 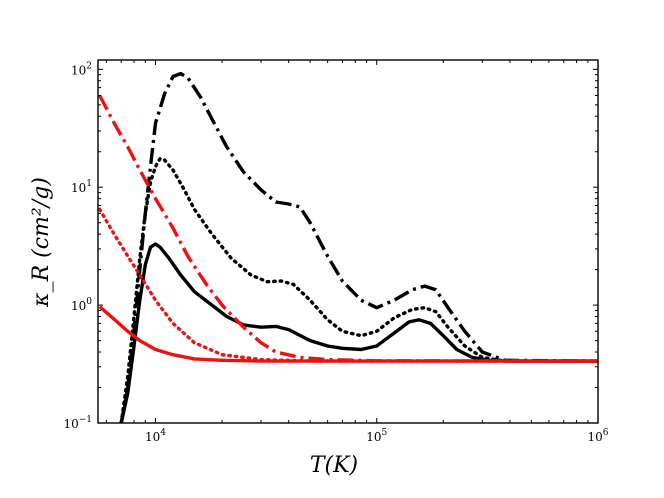 What do you see at coordinates (155, 436) in the screenshot?
I see `x-tick-label: 10⁴` at bounding box center [155, 436].